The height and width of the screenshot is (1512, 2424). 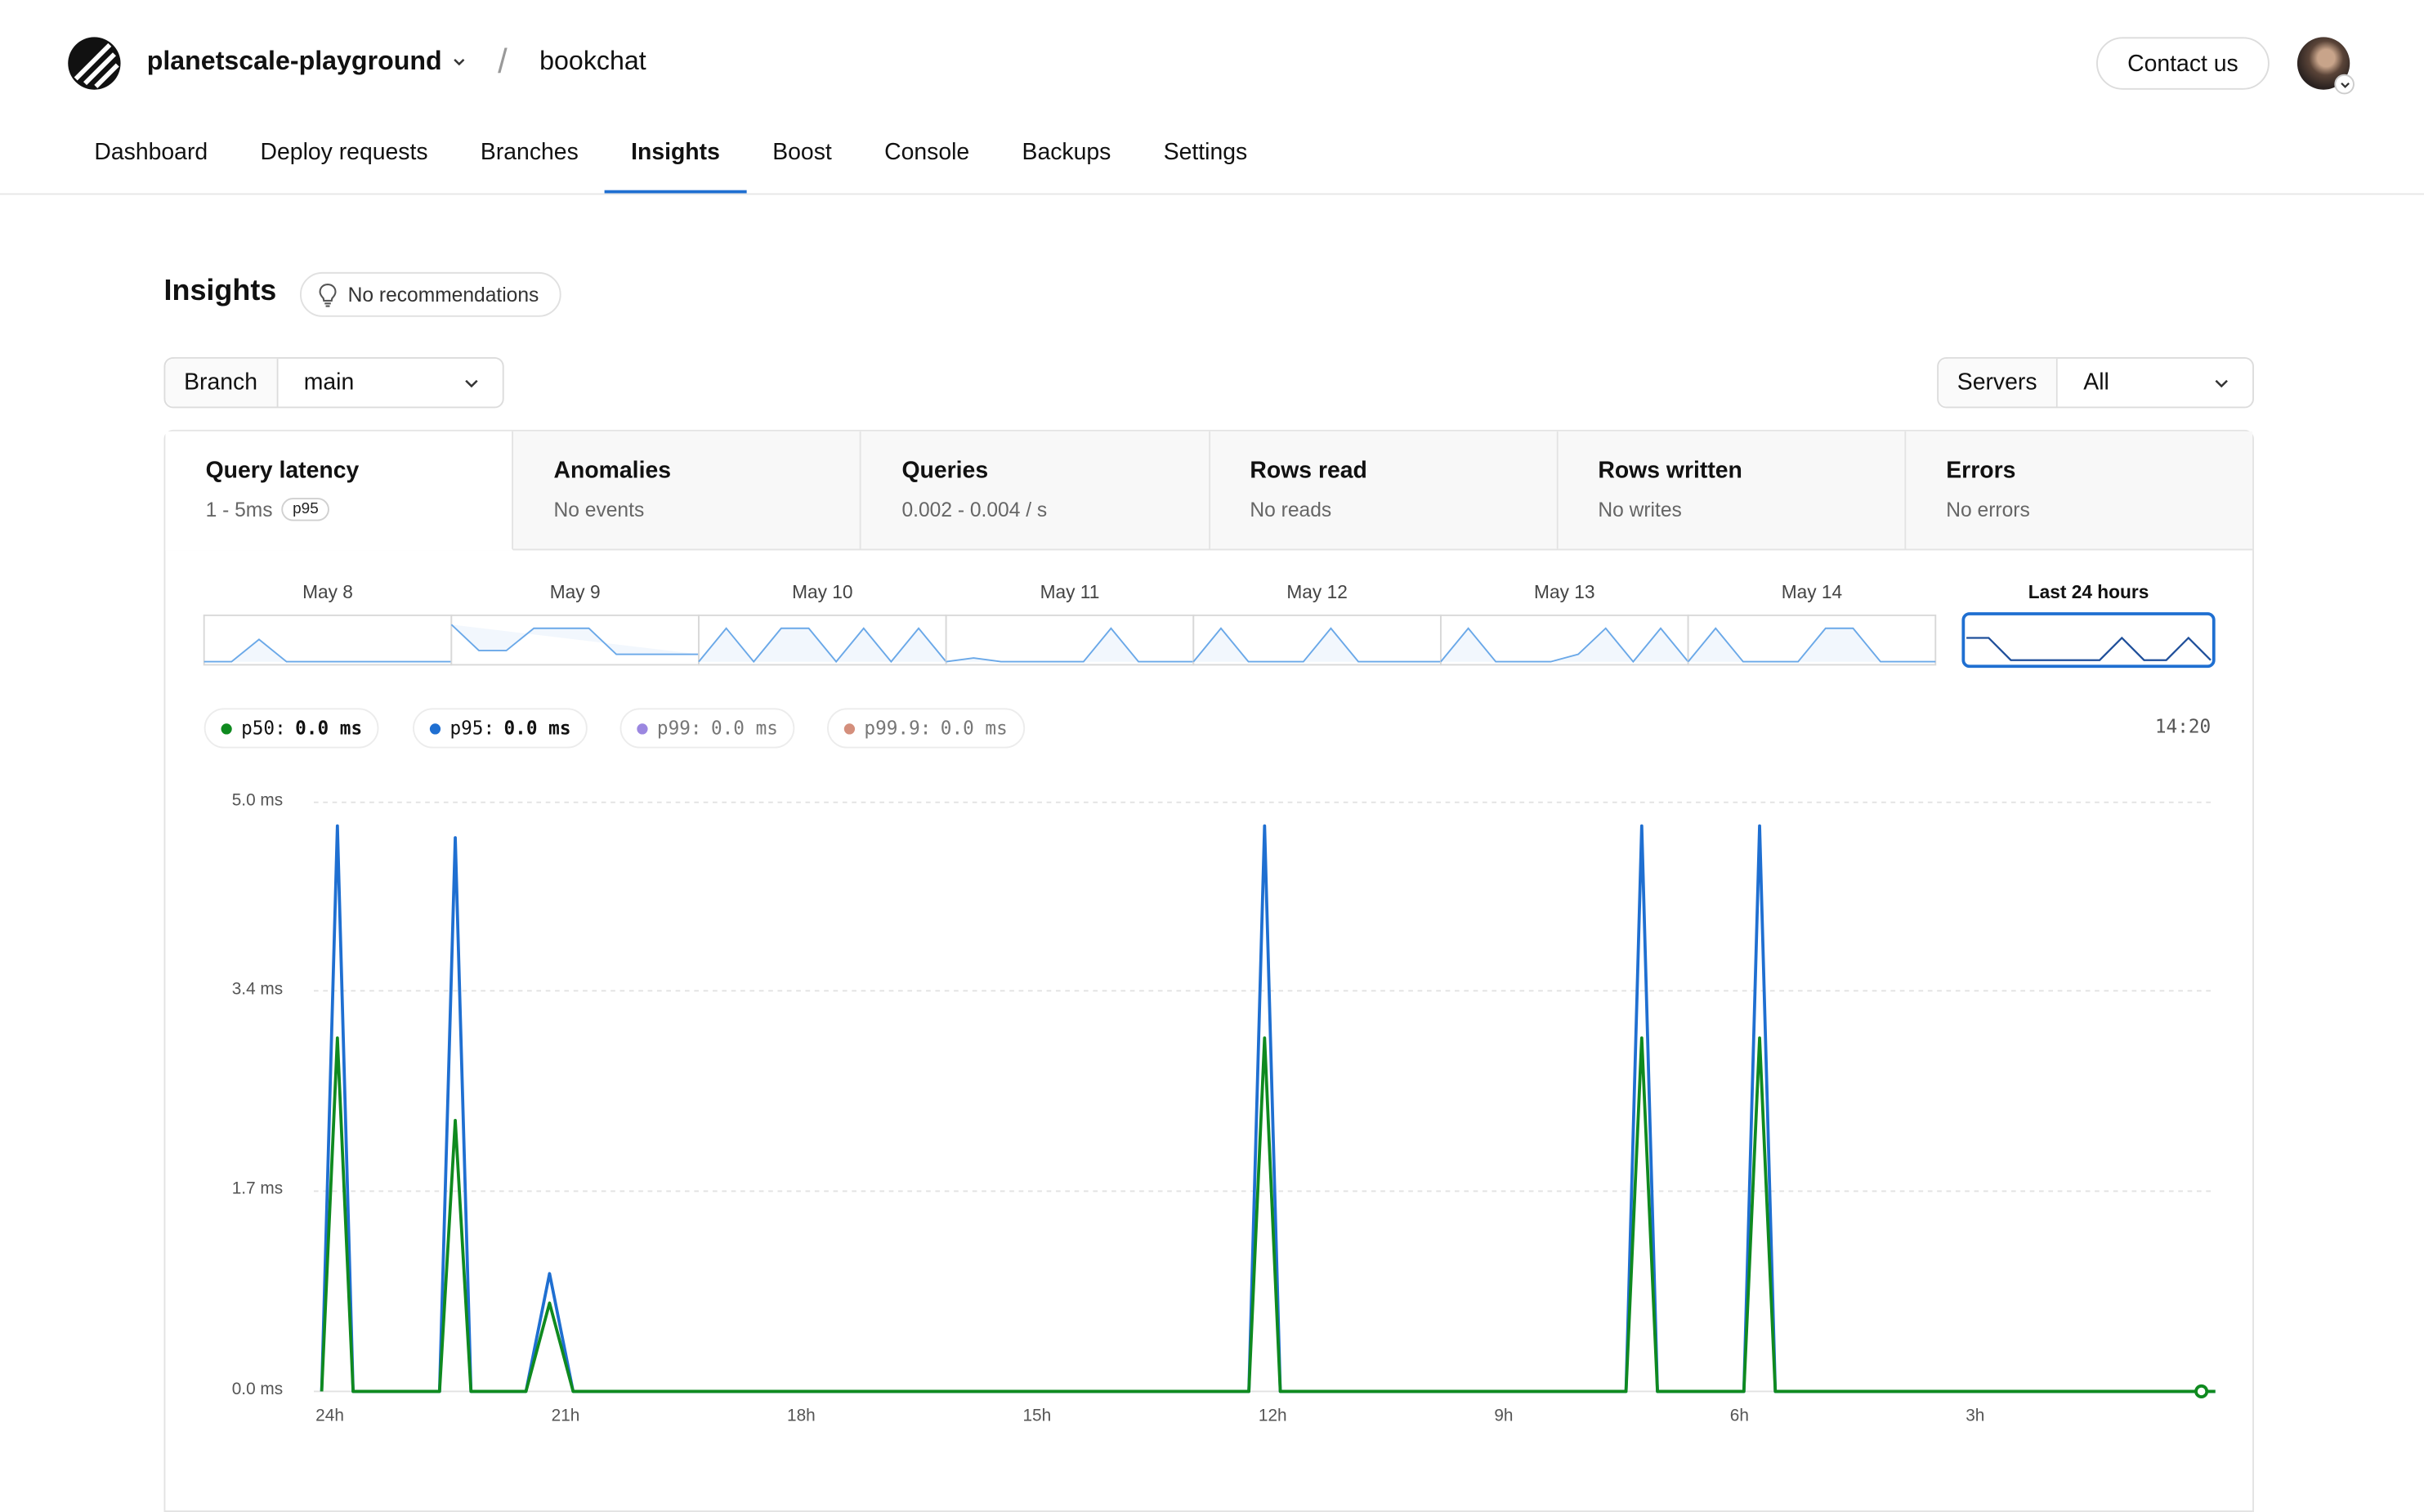 What do you see at coordinates (263, 728) in the screenshot?
I see `legend-label: p50:` at bounding box center [263, 728].